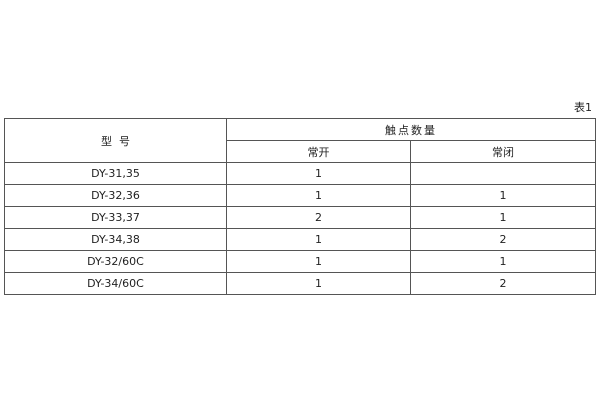  I want to click on cell-normally-open: 2, so click(318, 217).